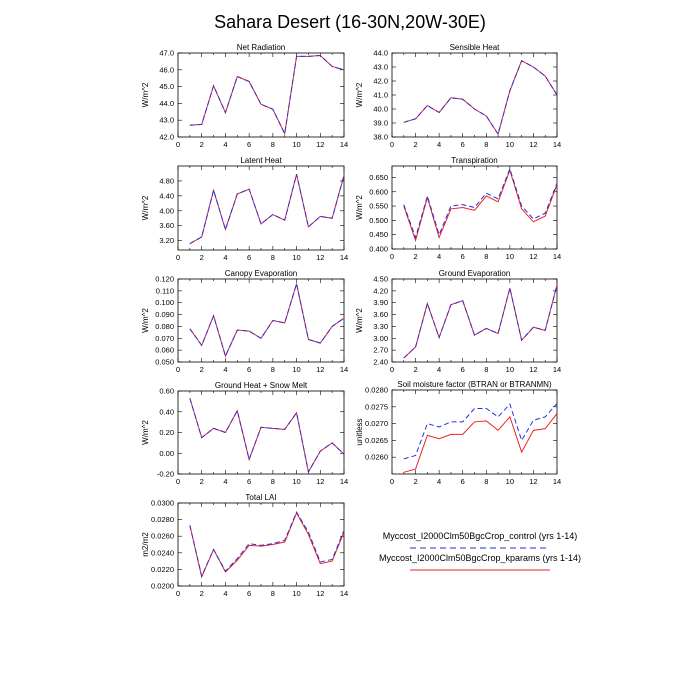 This screenshot has width=700, height=700. Describe the element at coordinates (378, 234) in the screenshot. I see `y-tick-label: 0.450` at that location.